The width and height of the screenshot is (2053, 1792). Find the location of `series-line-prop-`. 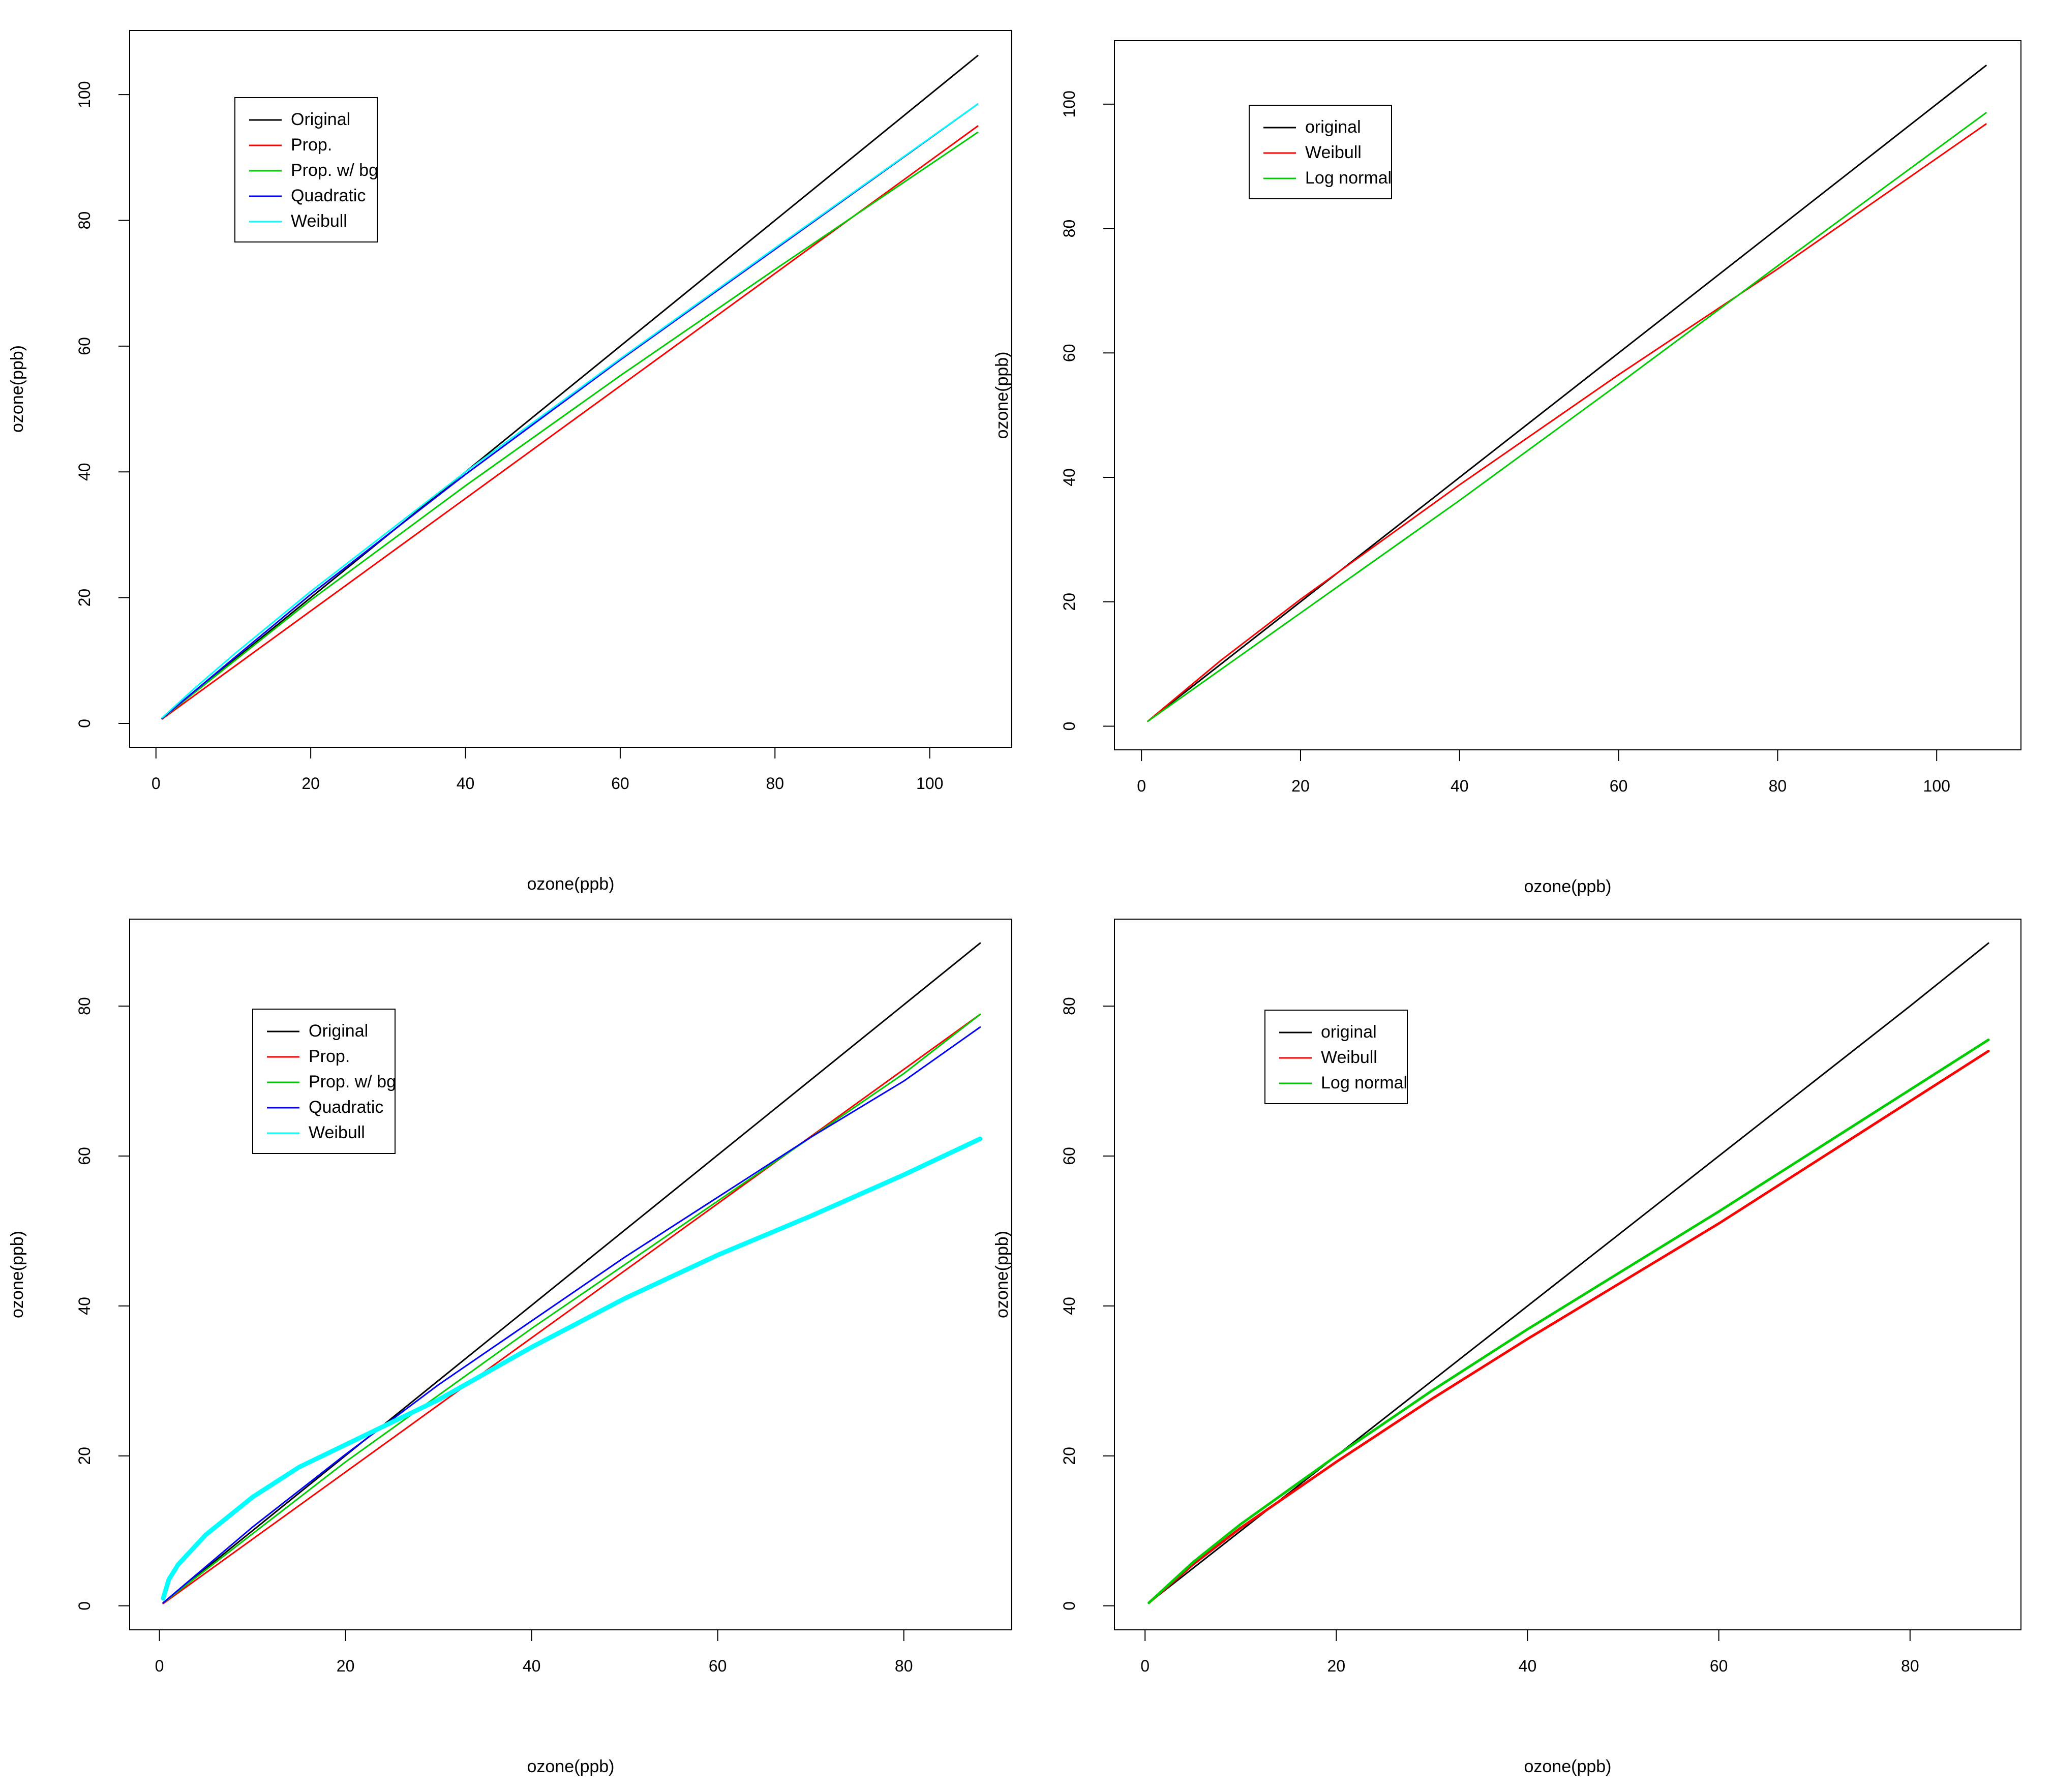

series-line-prop- is located at coordinates (571, 1309).